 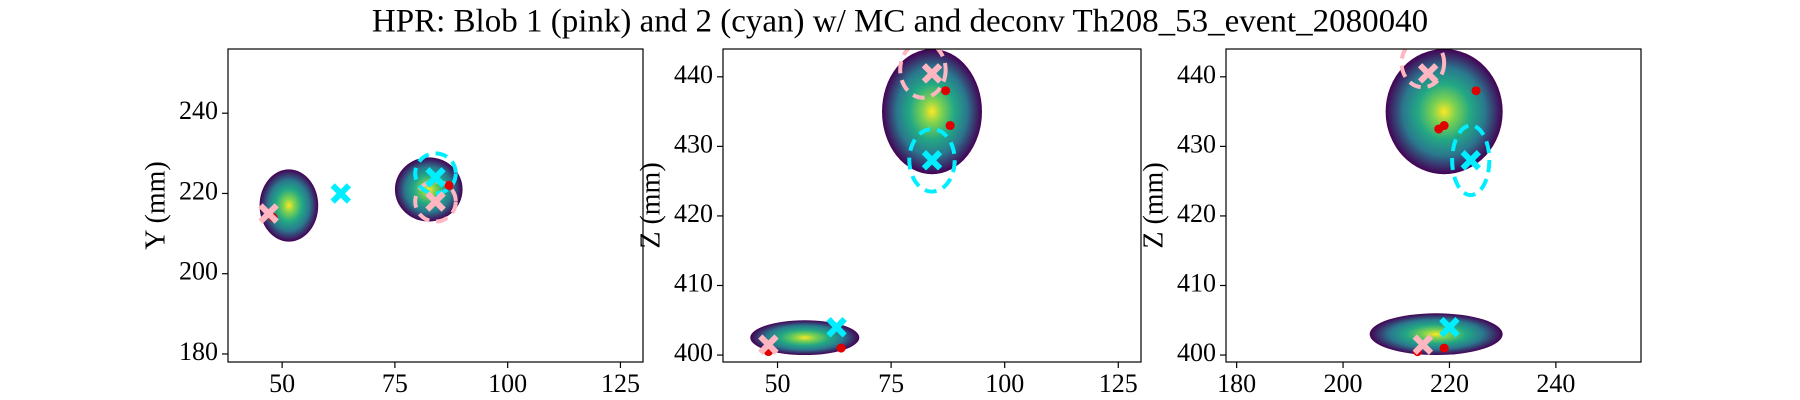 What do you see at coordinates (155, 205) in the screenshot?
I see `y-axis-label: Y (mm)` at bounding box center [155, 205].